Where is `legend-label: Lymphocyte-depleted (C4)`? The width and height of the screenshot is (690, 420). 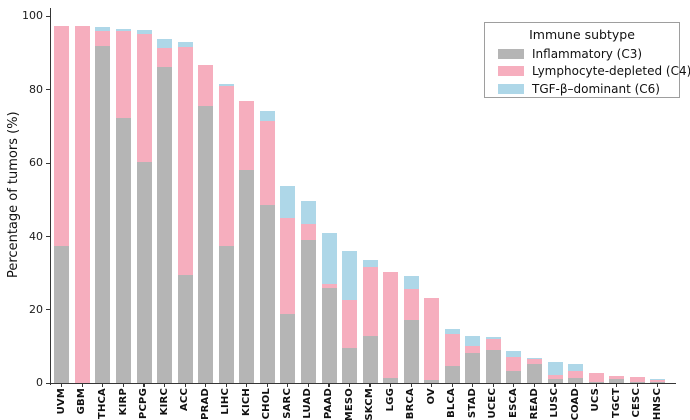
legend-label: Lymphocyte-depleted (C4) is located at coordinates (611, 71).